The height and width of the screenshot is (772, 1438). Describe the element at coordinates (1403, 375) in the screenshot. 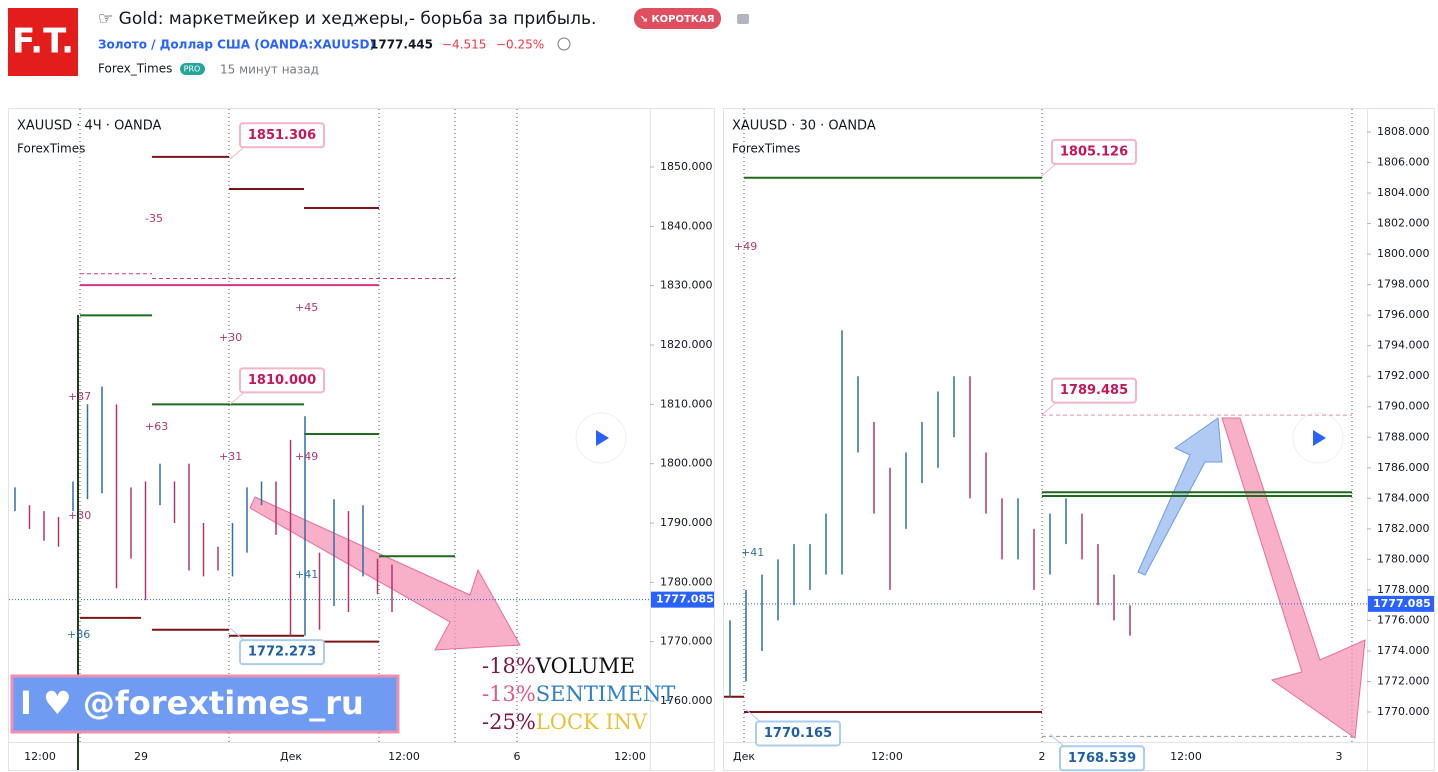

I see `y-tick-label: 1792.000` at that location.